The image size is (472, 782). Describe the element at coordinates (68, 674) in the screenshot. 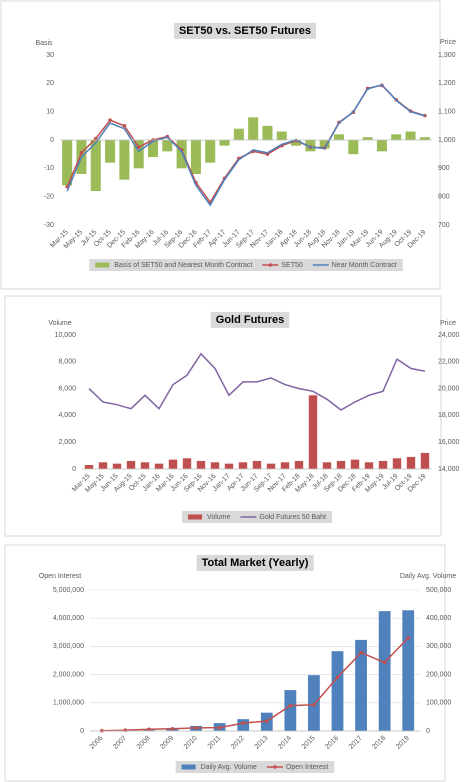

I see `y-tick-label: 2,000,000` at that location.